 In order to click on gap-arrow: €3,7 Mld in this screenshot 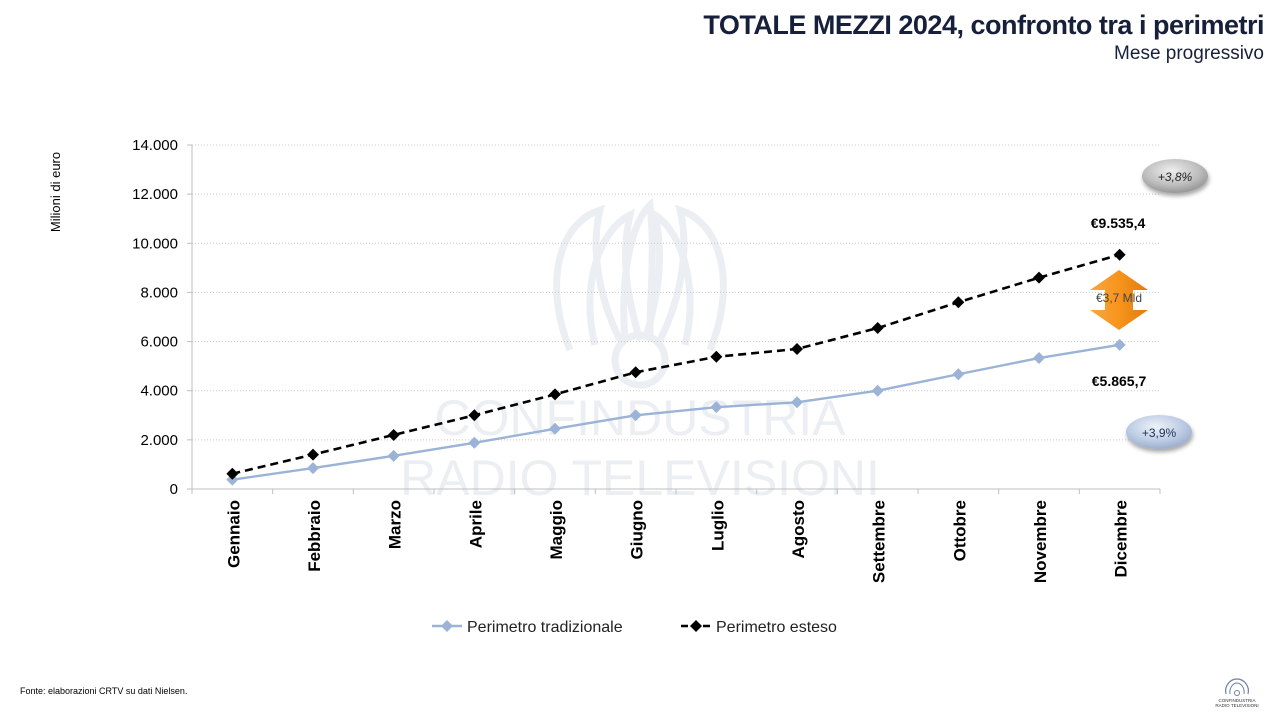, I will do `click(1119, 300)`.